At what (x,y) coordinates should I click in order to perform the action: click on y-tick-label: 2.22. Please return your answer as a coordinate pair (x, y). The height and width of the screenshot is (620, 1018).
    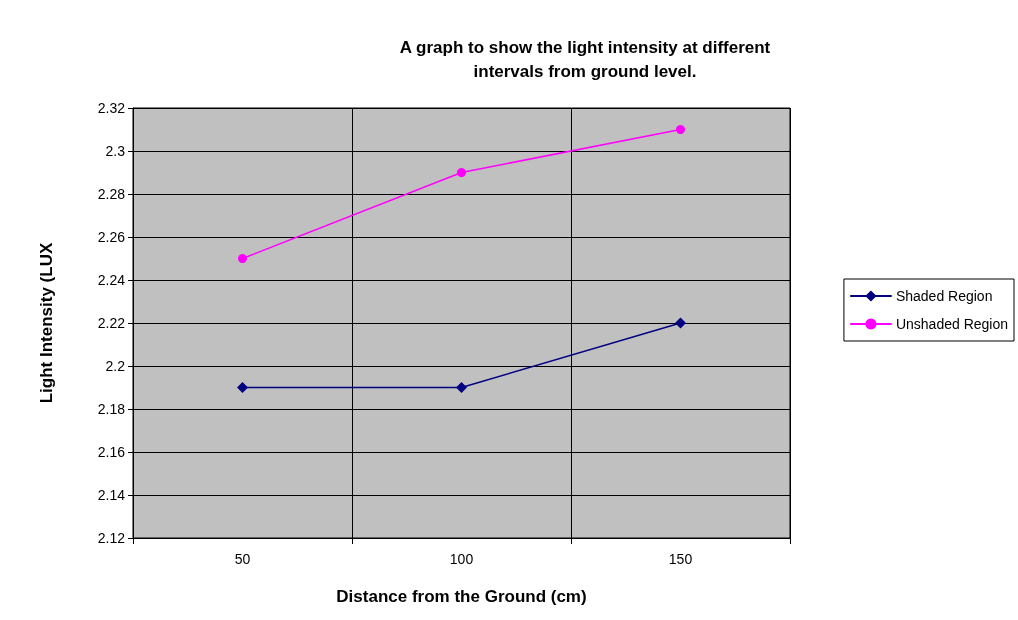
    Looking at the image, I should click on (111, 323).